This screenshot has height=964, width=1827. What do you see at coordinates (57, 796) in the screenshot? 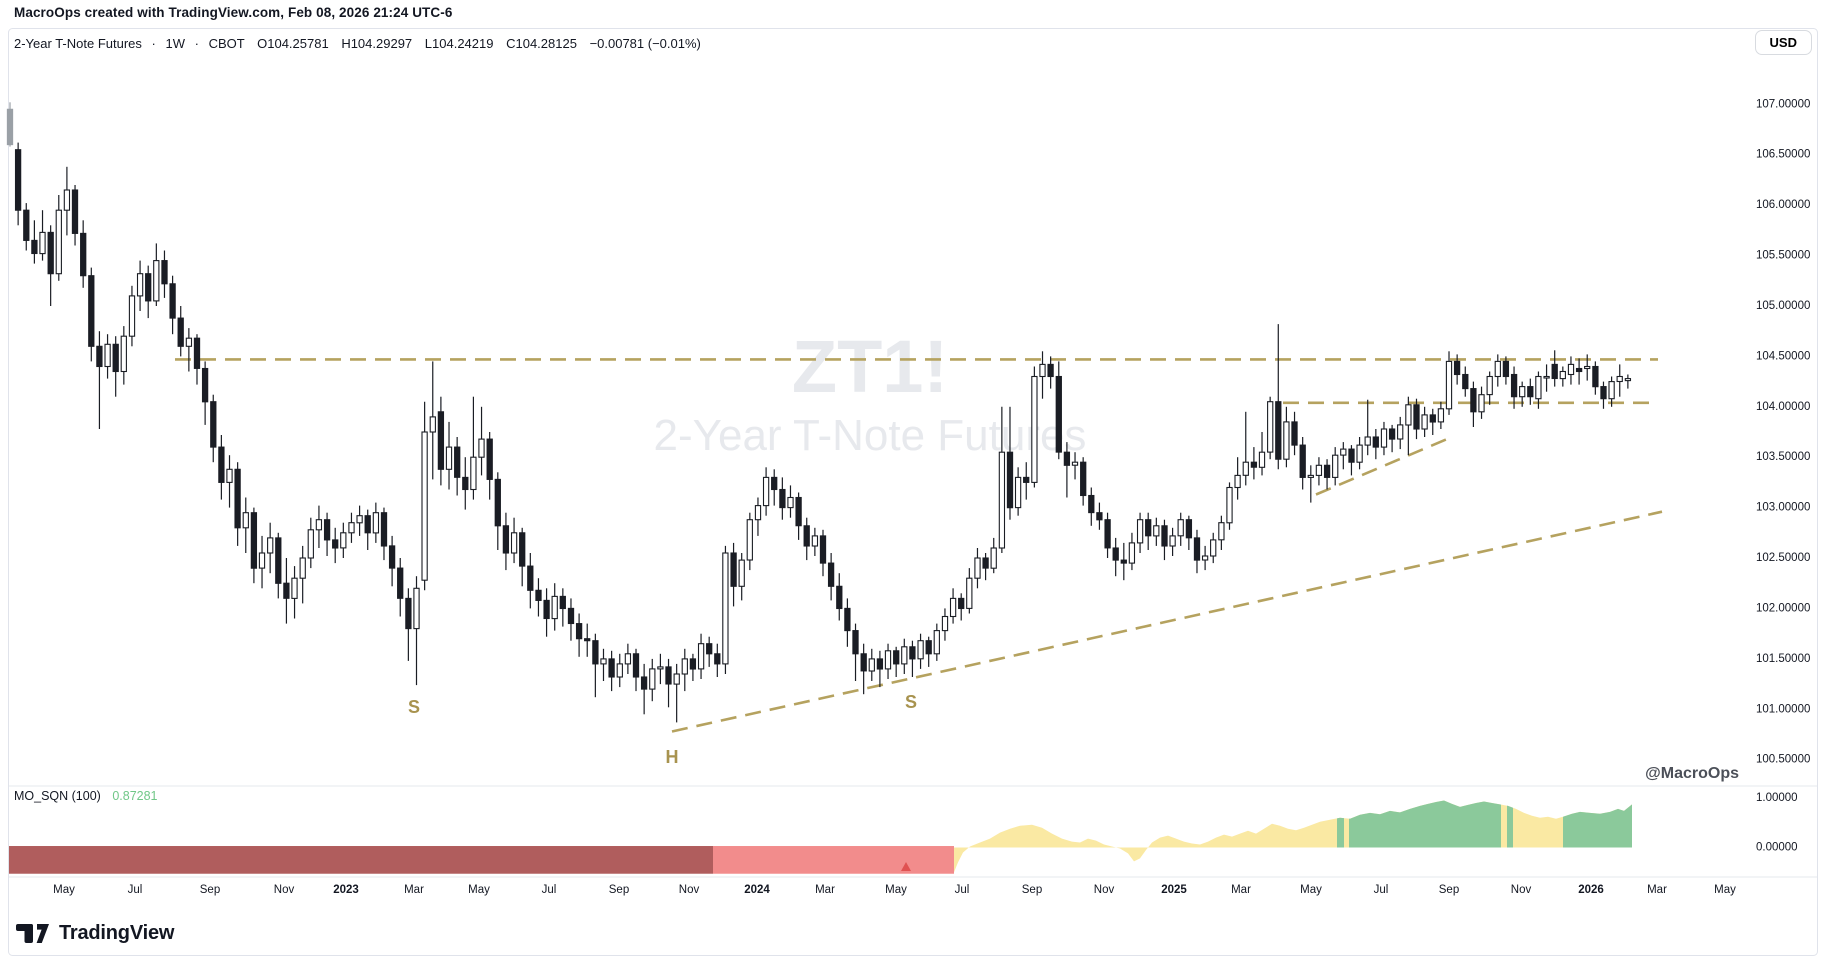
I see `indicator-name: MO_SQN (100)` at bounding box center [57, 796].